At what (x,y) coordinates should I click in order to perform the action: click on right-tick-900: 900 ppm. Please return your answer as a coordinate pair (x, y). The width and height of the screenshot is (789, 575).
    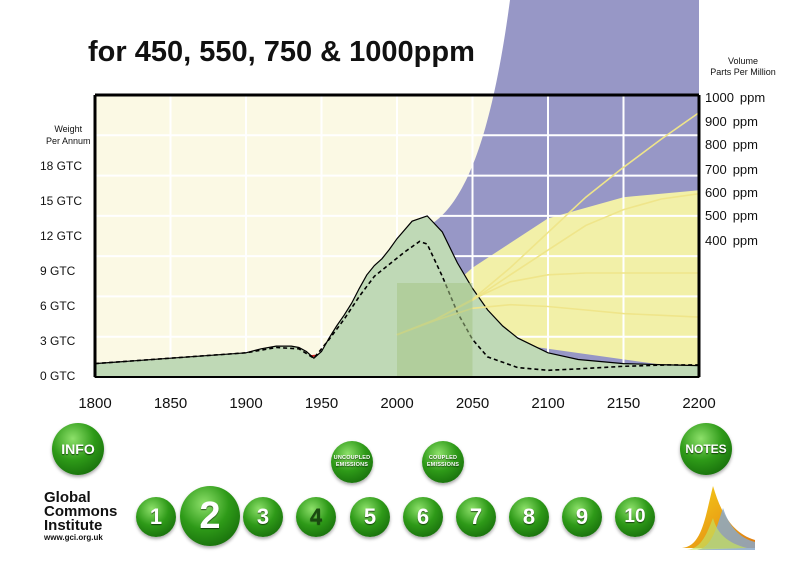
    Looking at the image, I should click on (731, 121).